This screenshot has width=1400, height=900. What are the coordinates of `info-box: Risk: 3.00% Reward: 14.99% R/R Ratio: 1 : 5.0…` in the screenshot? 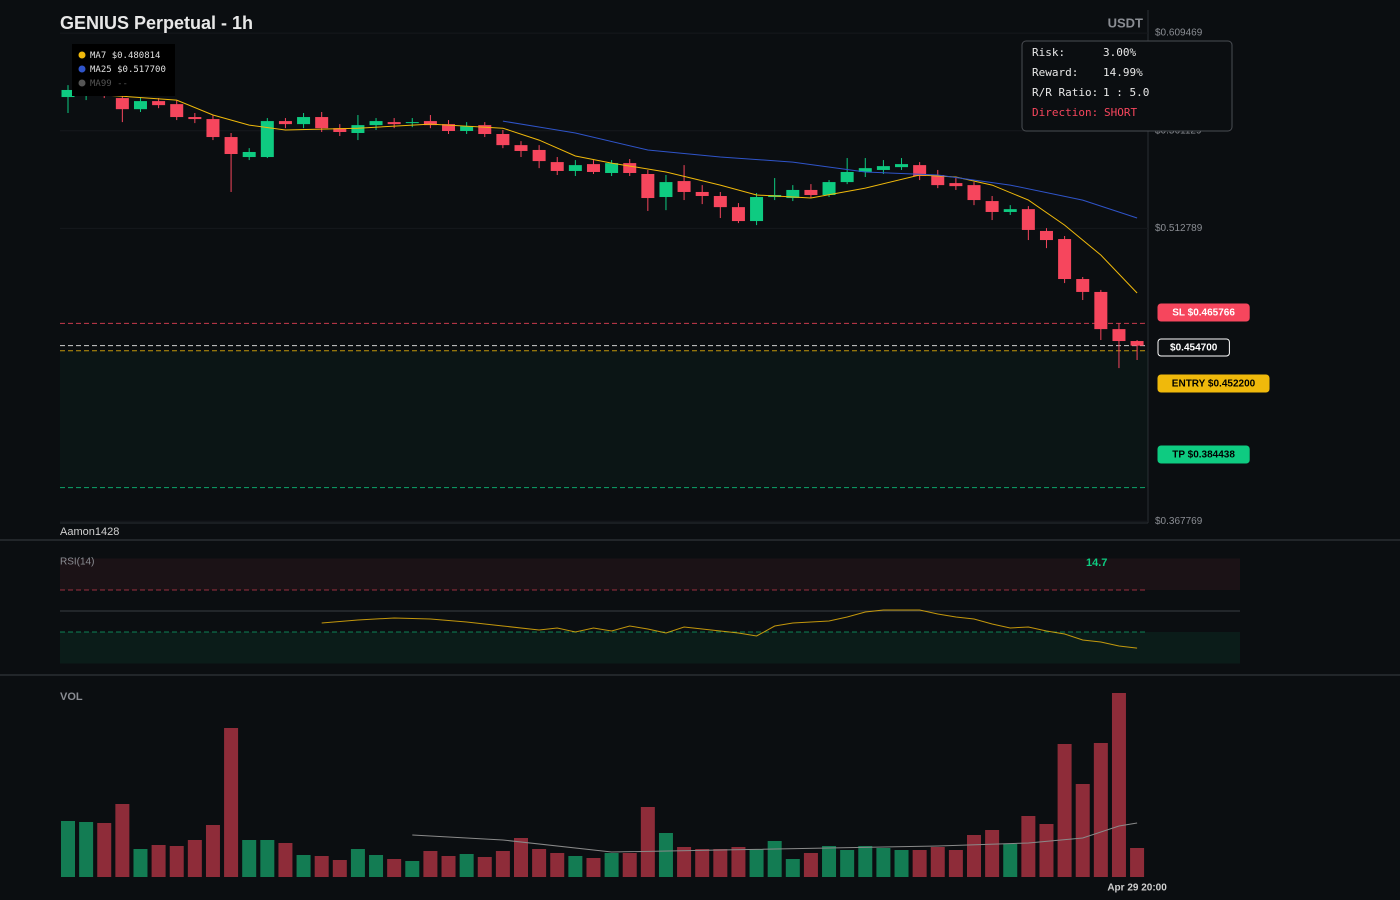 It's located at (1127, 86).